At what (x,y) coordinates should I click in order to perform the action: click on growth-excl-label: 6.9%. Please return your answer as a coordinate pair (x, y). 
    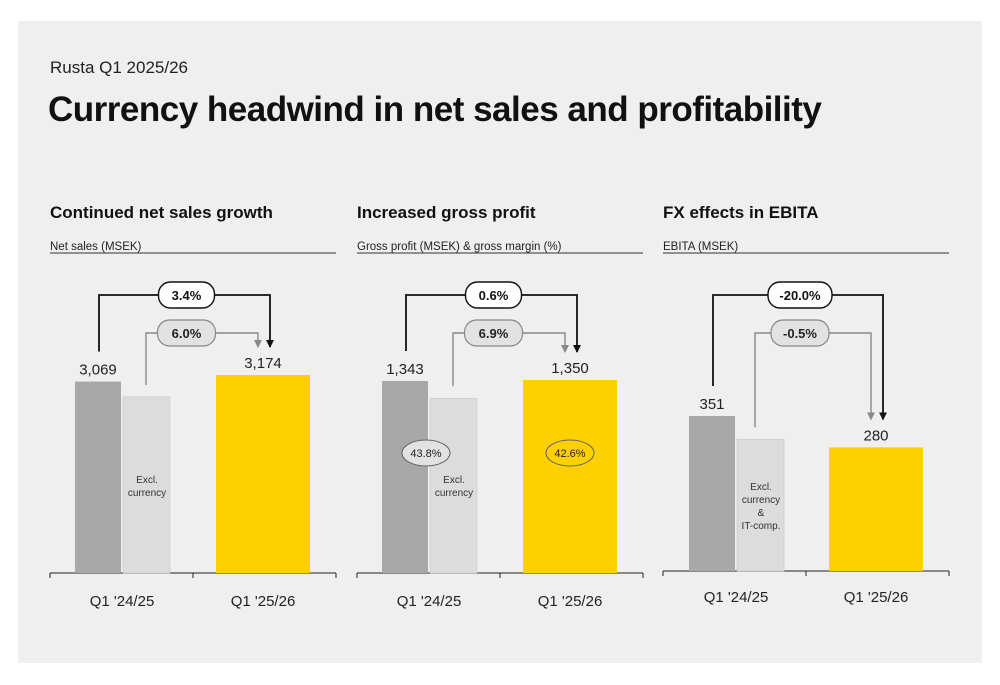
    Looking at the image, I should click on (494, 333).